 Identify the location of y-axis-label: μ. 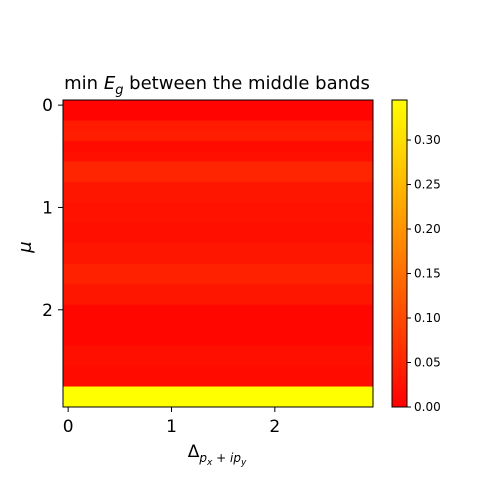
(25, 247).